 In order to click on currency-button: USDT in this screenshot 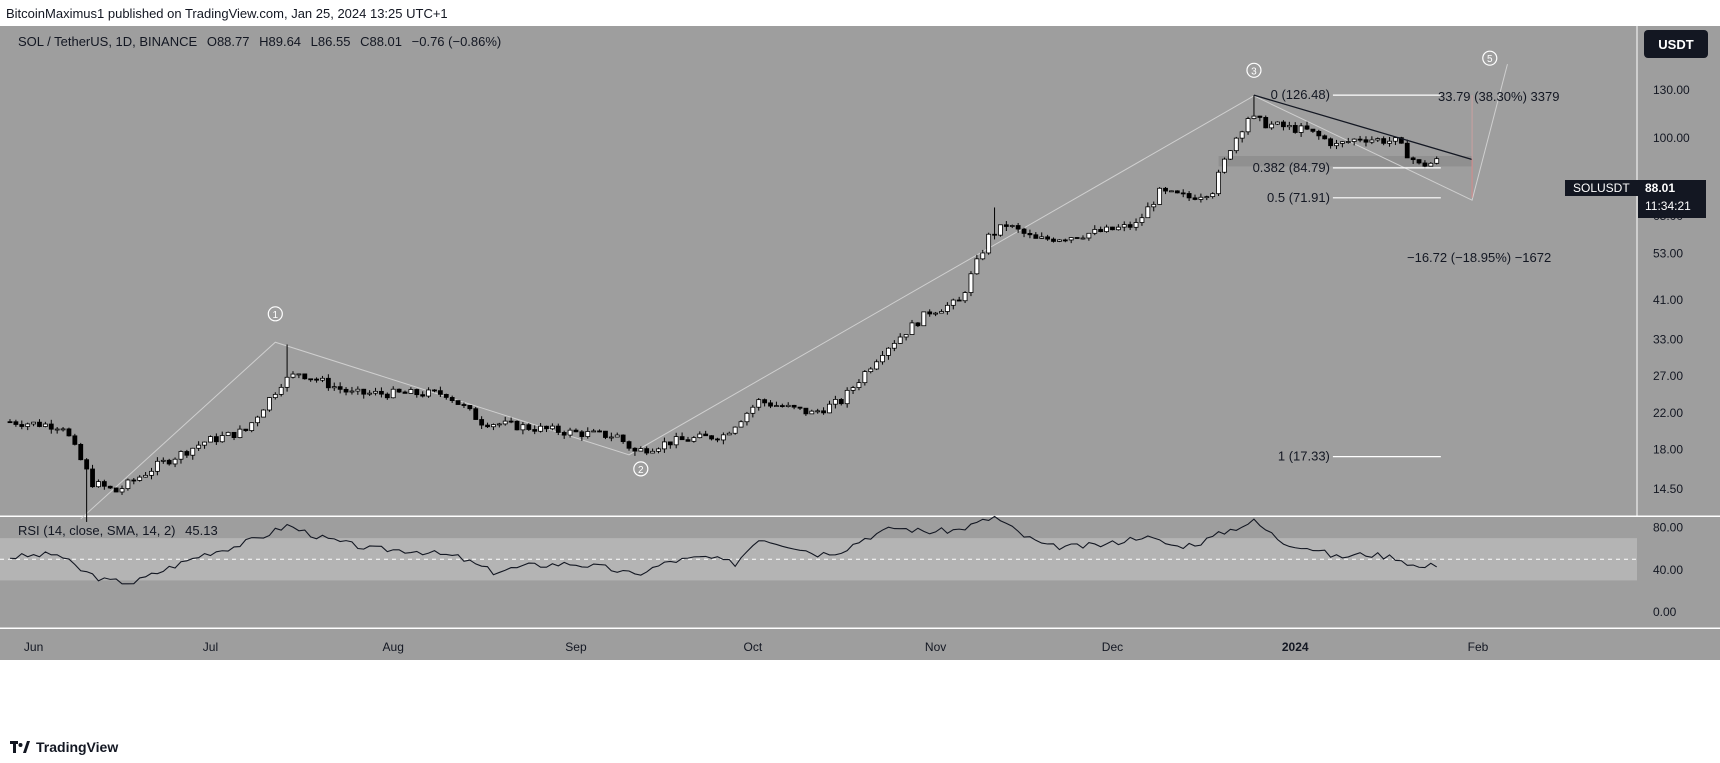, I will do `click(1676, 44)`.